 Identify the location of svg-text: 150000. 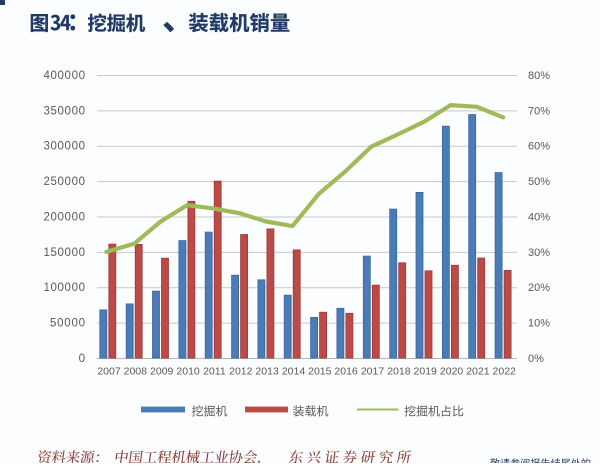
(65, 253).